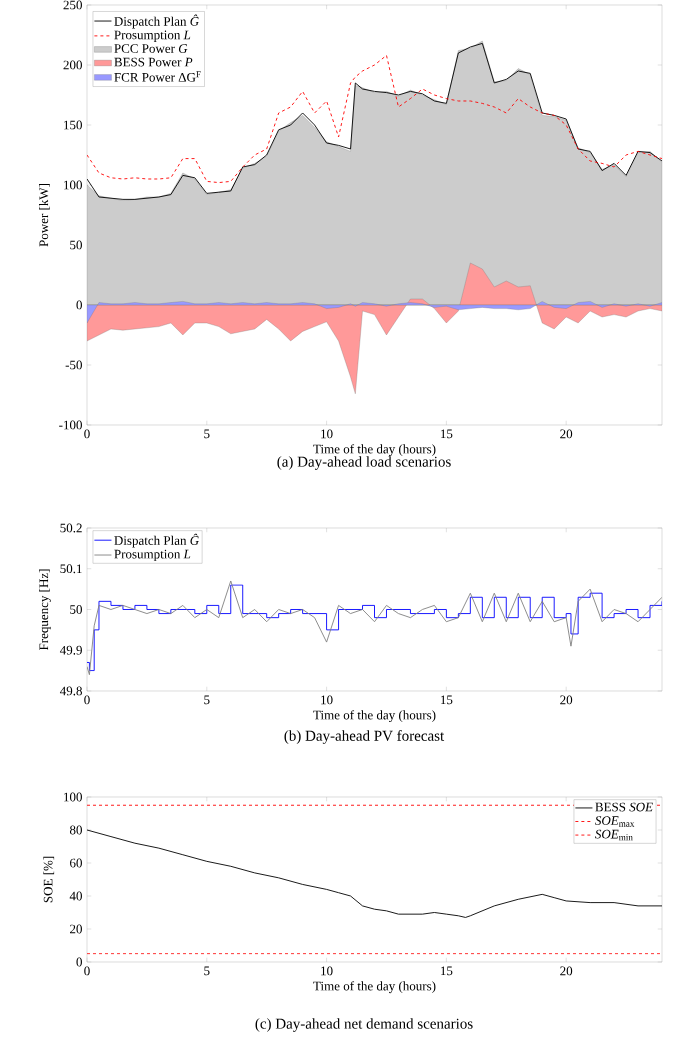  I want to click on y-tick-label: 50.2, so click(71, 528).